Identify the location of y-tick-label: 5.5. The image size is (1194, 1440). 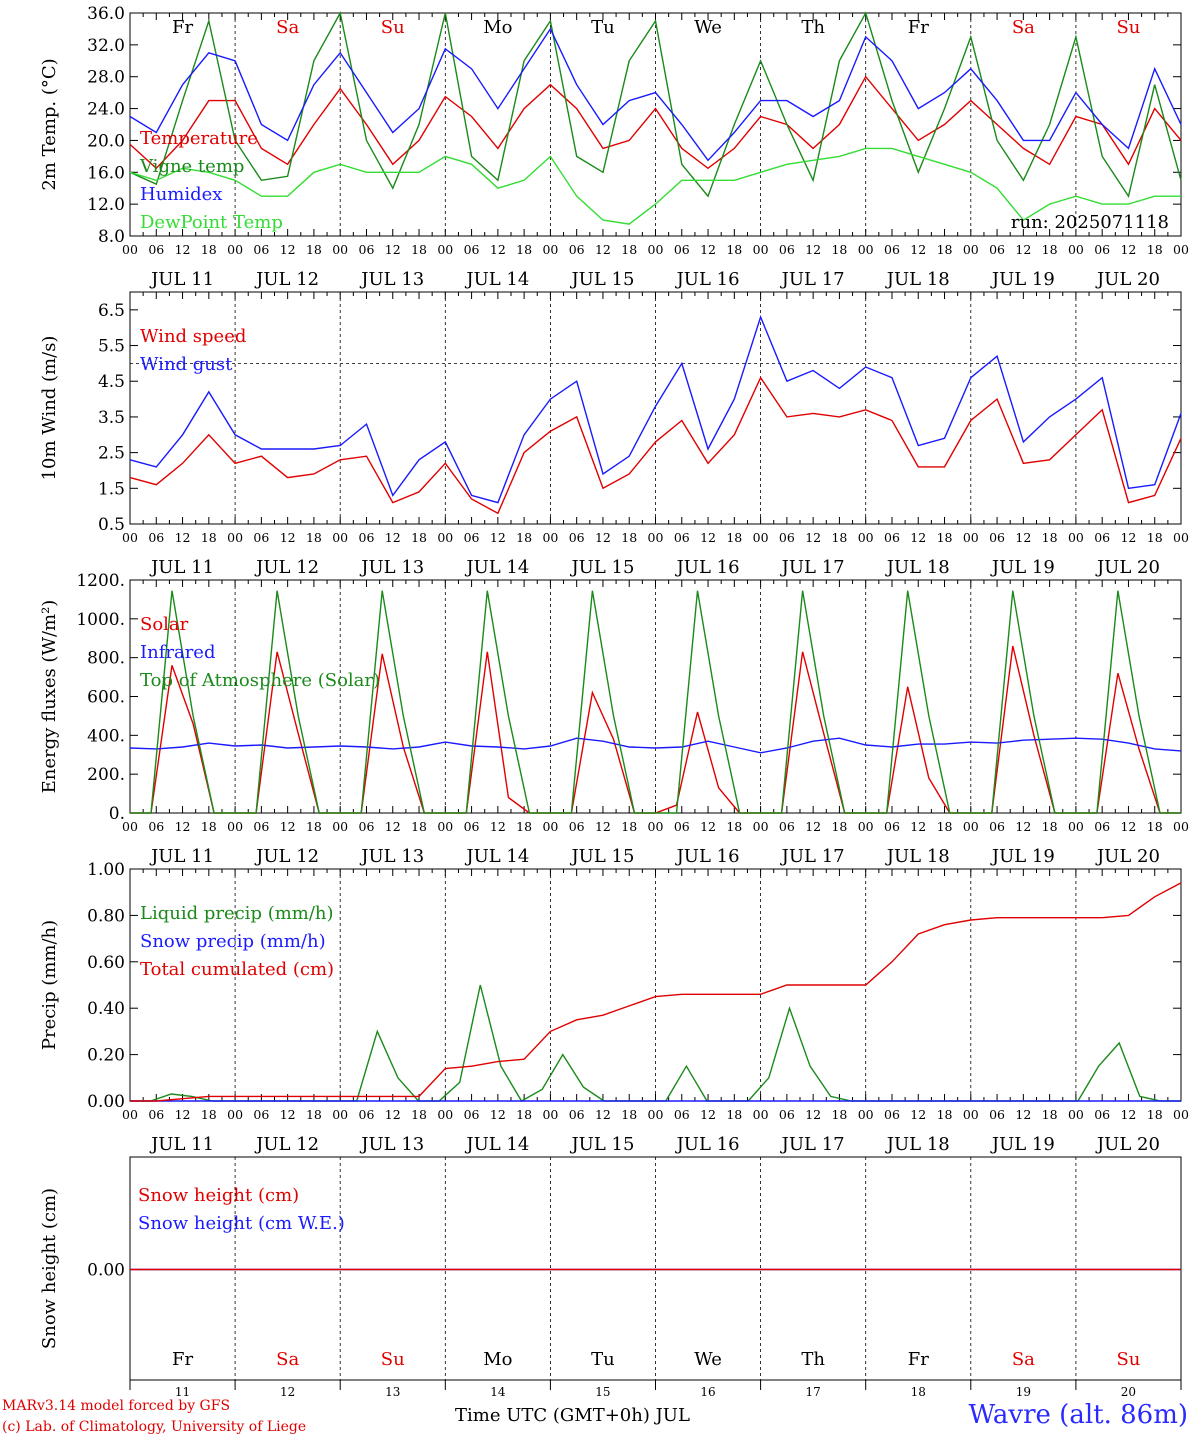
(111, 347).